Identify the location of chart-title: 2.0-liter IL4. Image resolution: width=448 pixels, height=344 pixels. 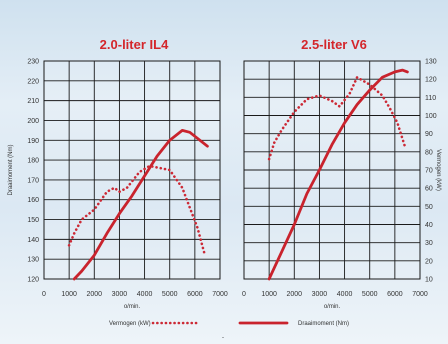
(134, 44).